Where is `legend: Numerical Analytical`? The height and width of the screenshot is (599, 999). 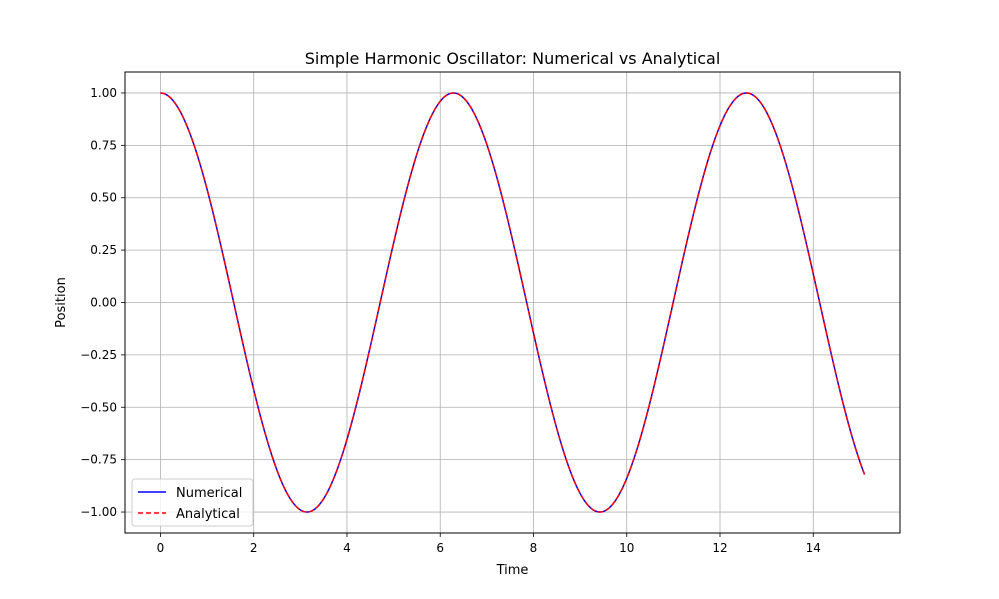
legend: Numerical Analytical is located at coordinates (192, 502).